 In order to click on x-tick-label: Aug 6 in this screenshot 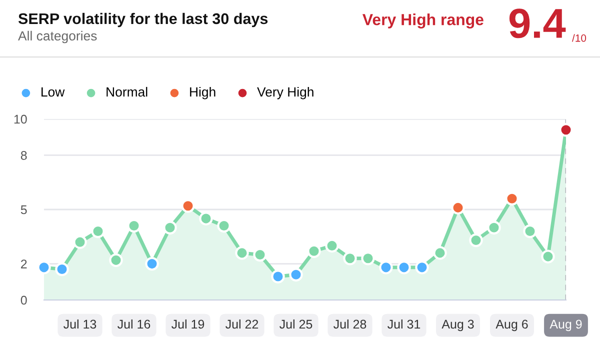, I will do `click(512, 326)`.